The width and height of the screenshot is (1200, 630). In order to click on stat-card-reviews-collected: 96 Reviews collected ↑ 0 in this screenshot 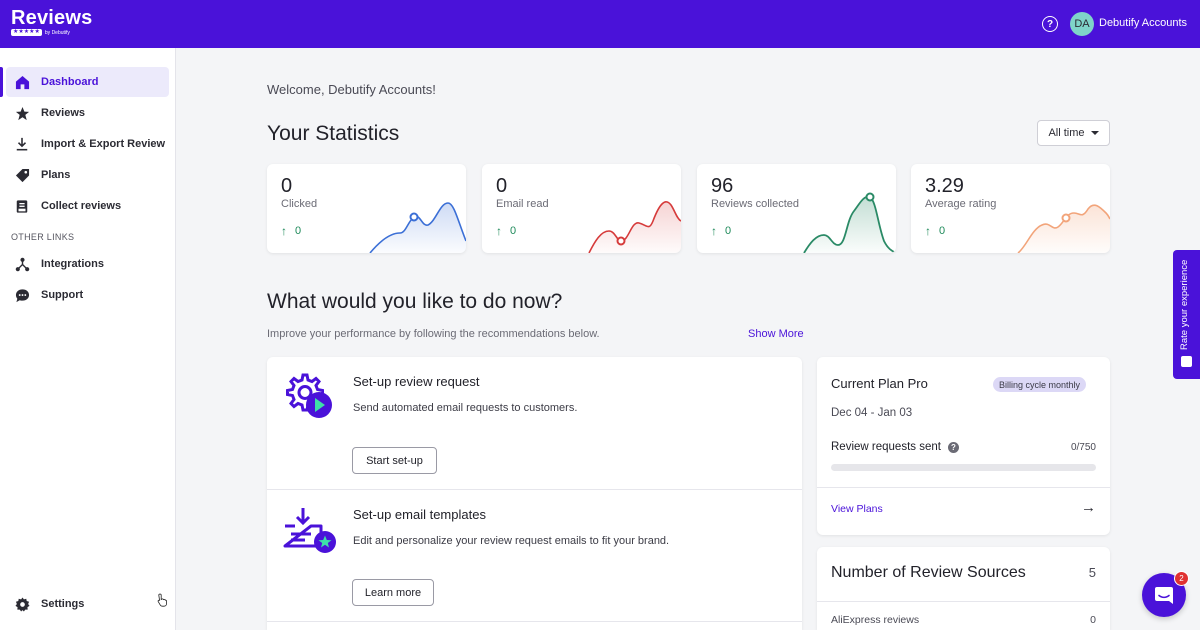, I will do `click(796, 208)`.